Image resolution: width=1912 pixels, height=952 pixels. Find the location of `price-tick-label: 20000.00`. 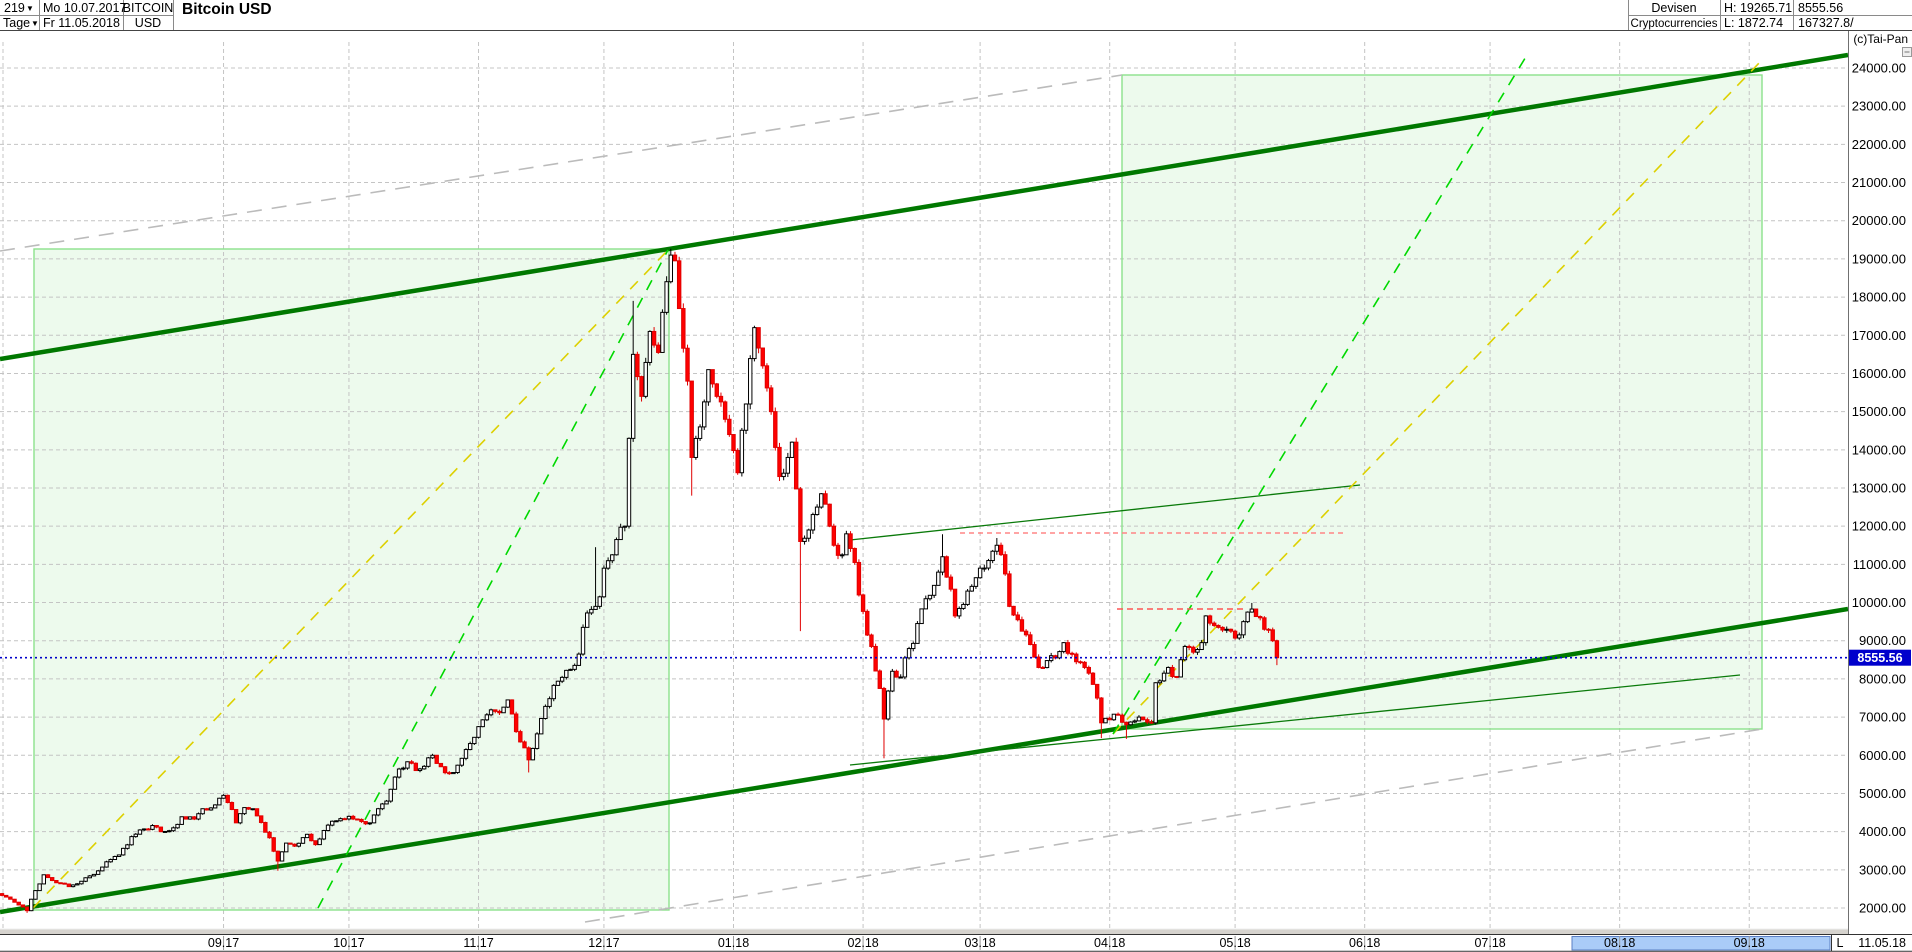

price-tick-label: 20000.00 is located at coordinates (1879, 220).